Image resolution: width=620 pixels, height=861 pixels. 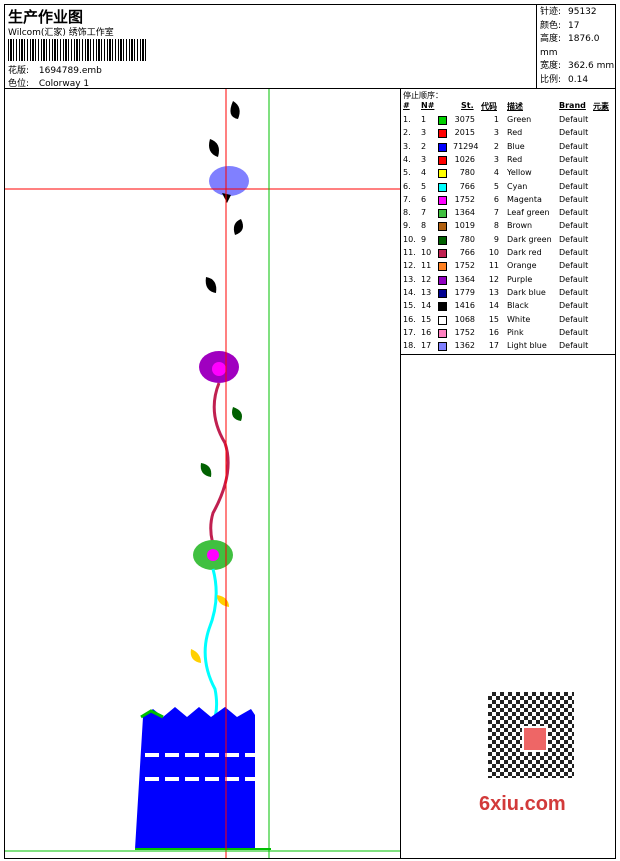 I want to click on col-header: Brand, so click(x=572, y=105).